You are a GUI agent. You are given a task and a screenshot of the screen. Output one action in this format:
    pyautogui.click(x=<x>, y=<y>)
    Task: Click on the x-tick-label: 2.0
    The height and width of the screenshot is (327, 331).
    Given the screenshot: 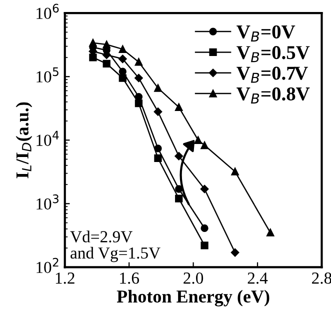 What is the action you would take?
    pyautogui.click(x=194, y=278)
    